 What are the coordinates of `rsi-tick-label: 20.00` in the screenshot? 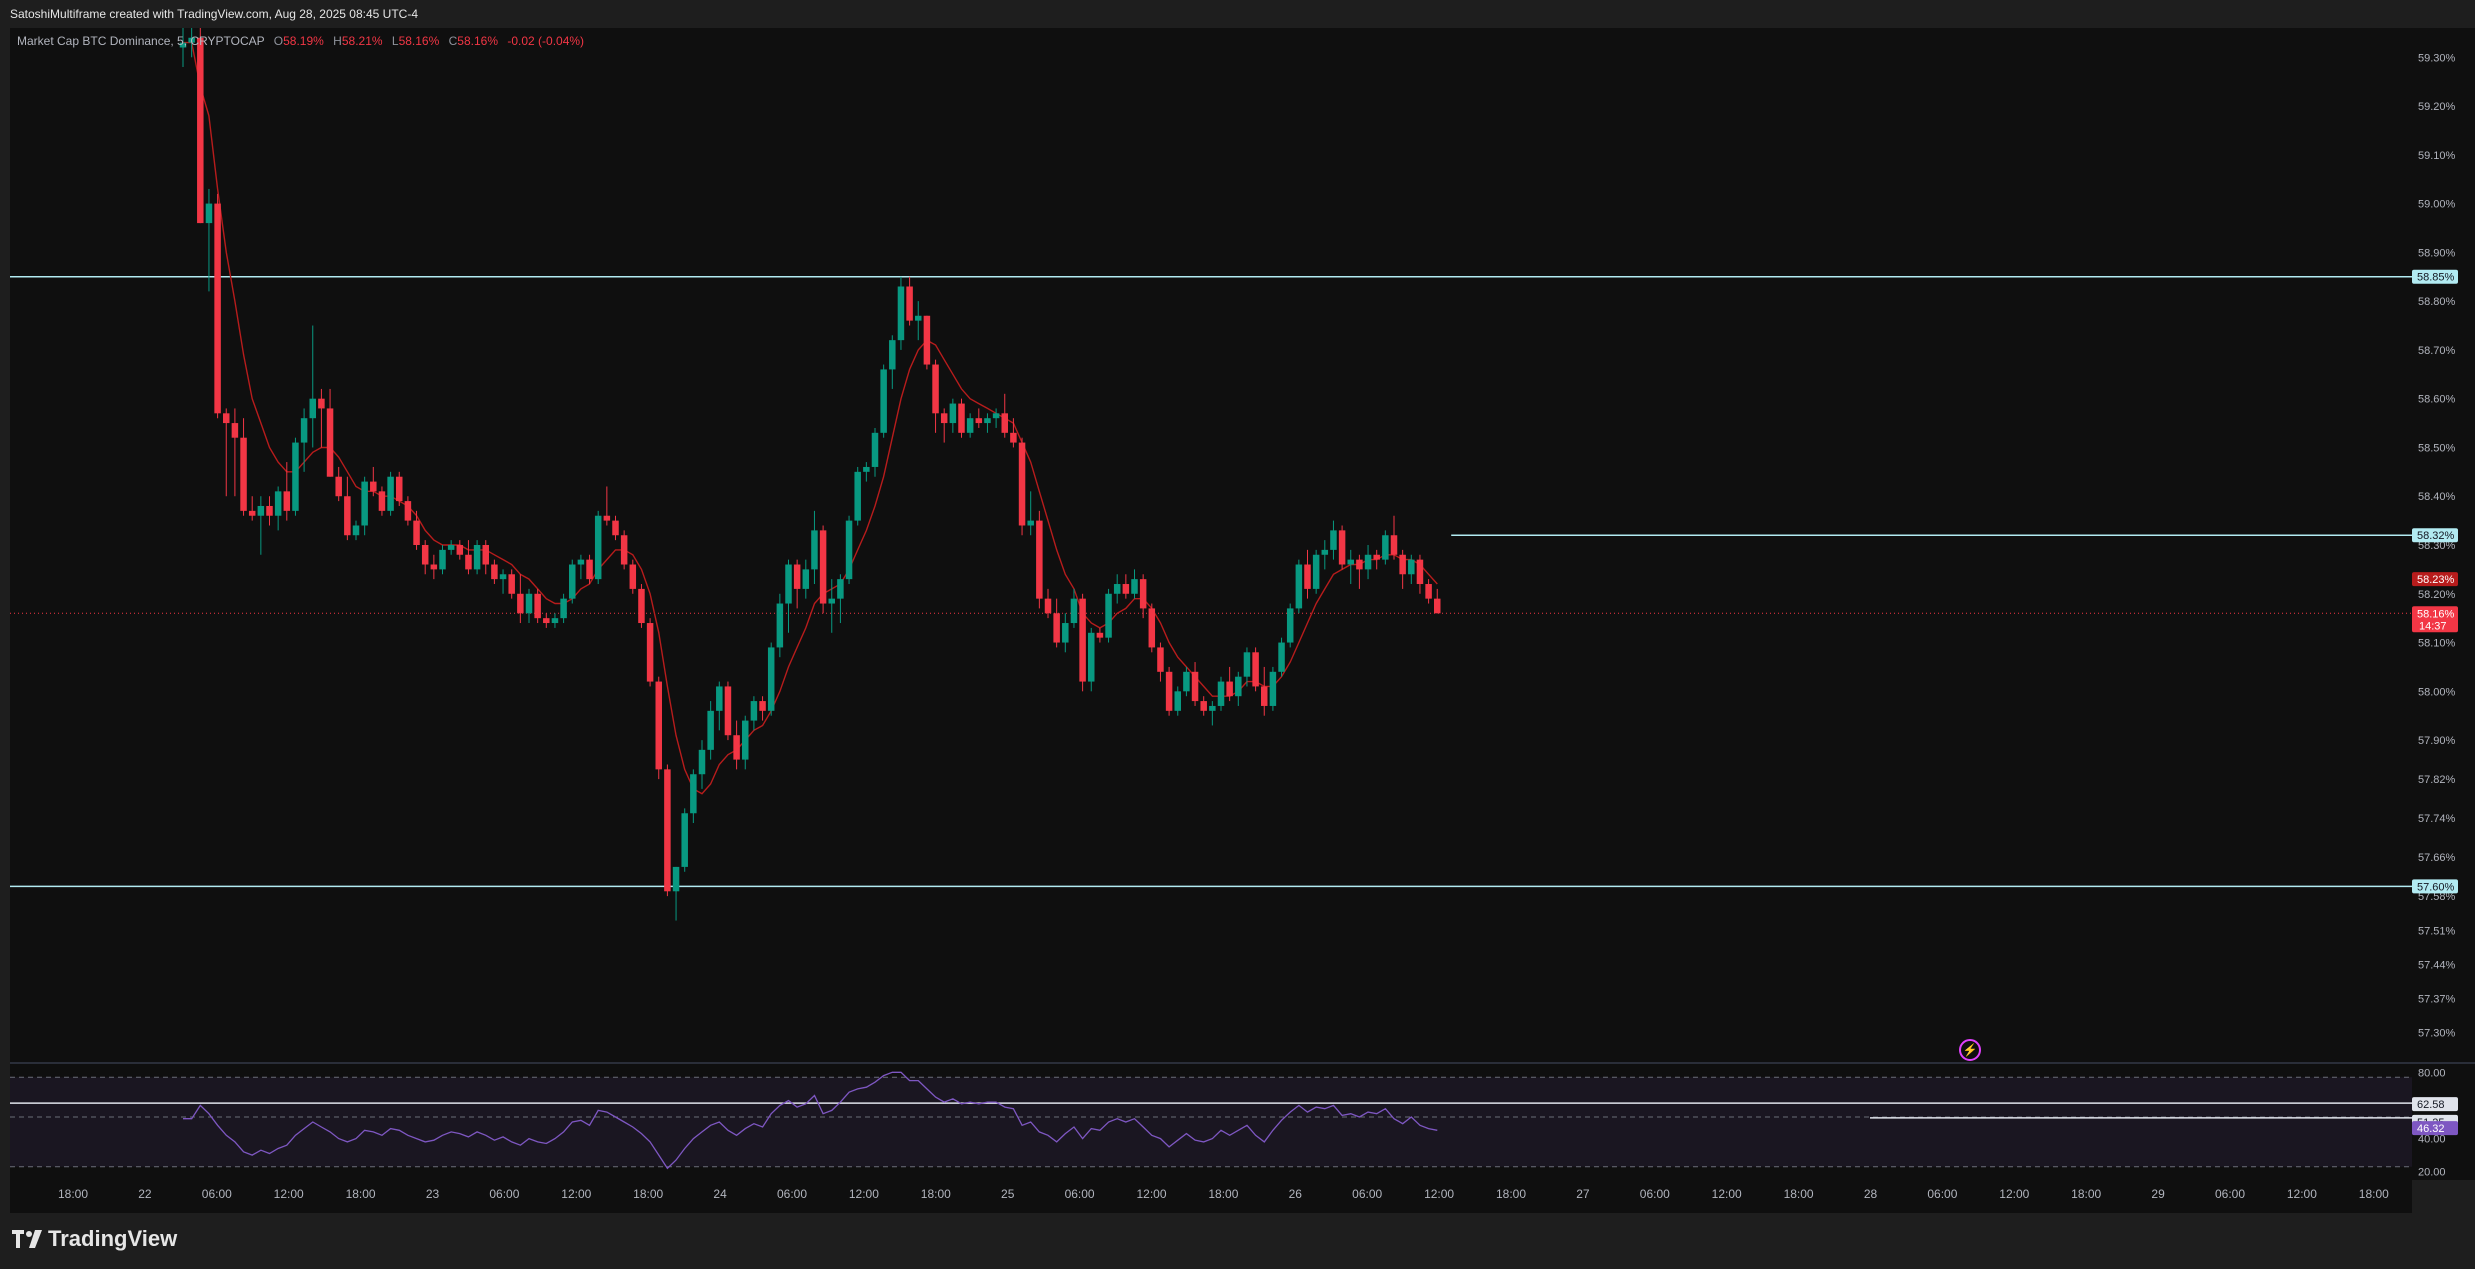 It's located at (2432, 1173).